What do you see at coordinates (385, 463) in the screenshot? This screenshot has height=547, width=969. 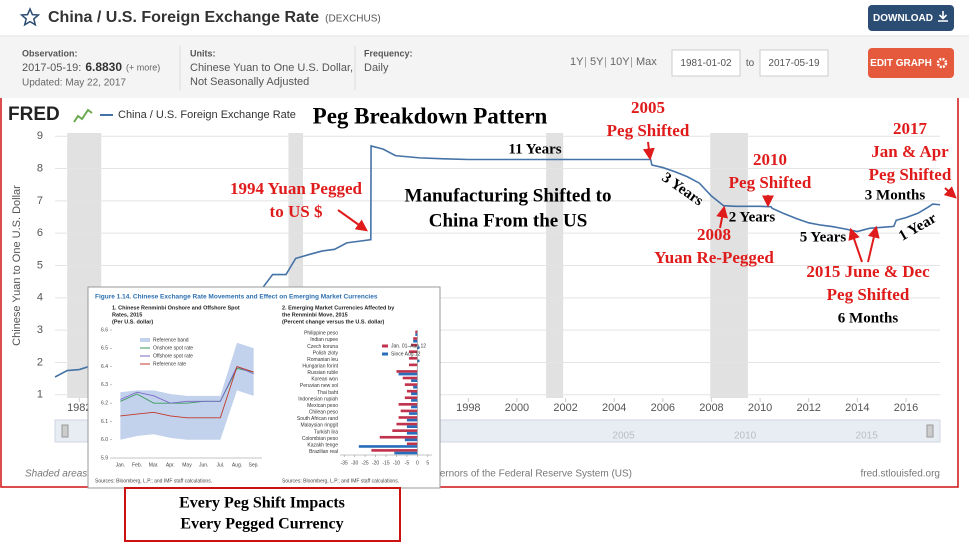 I see `x-tick-label: -15` at bounding box center [385, 463].